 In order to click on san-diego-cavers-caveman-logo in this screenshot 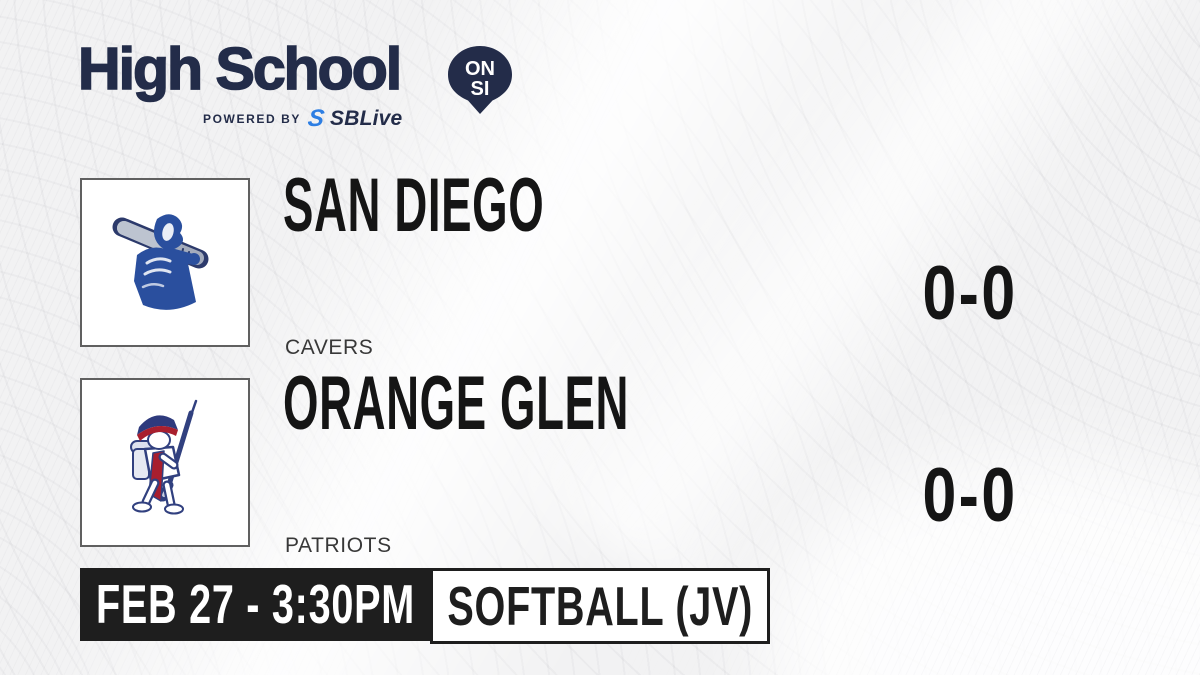, I will do `click(160, 261)`.